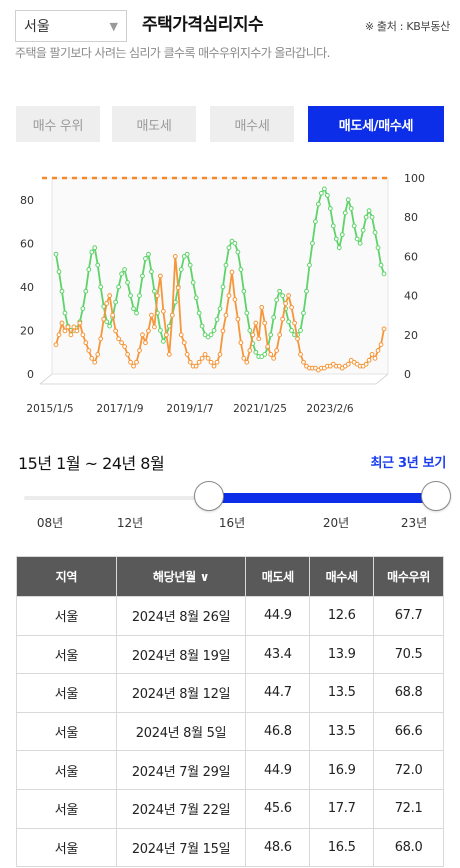 Image resolution: width=460 pixels, height=868 pixels. I want to click on period-slider, so click(237, 496).